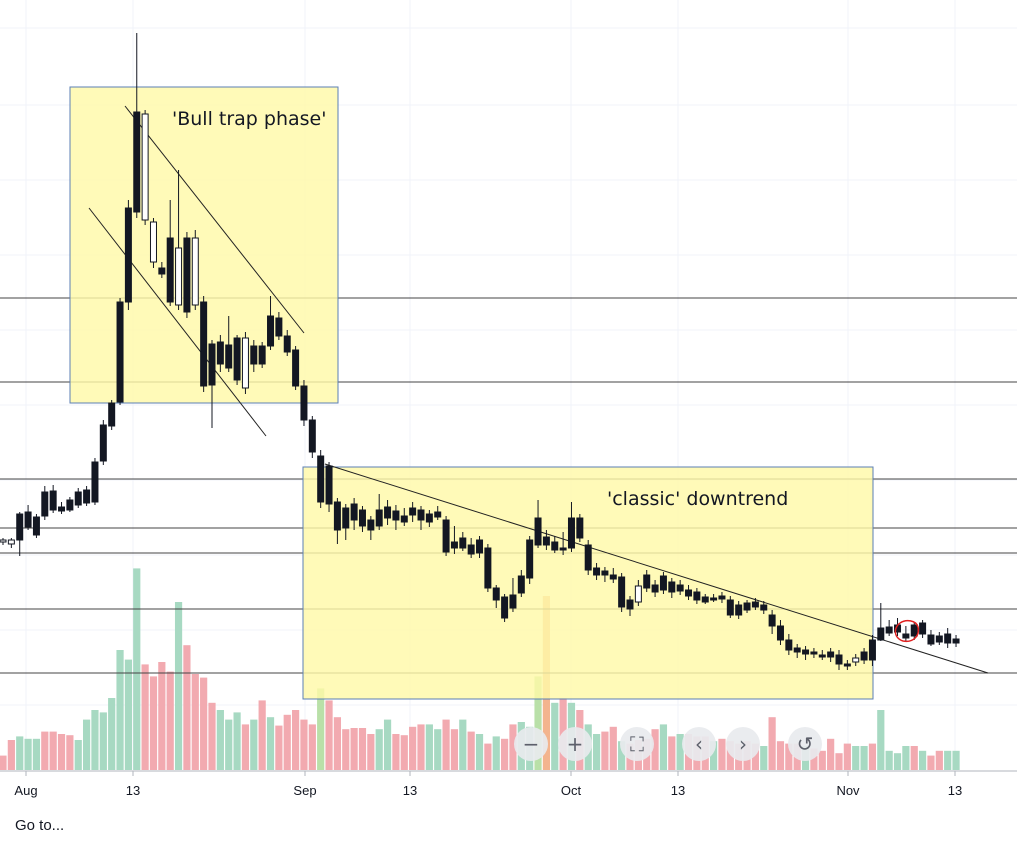  Describe the element at coordinates (699, 744) in the screenshot. I see `scroll-left-button: ‹` at that location.